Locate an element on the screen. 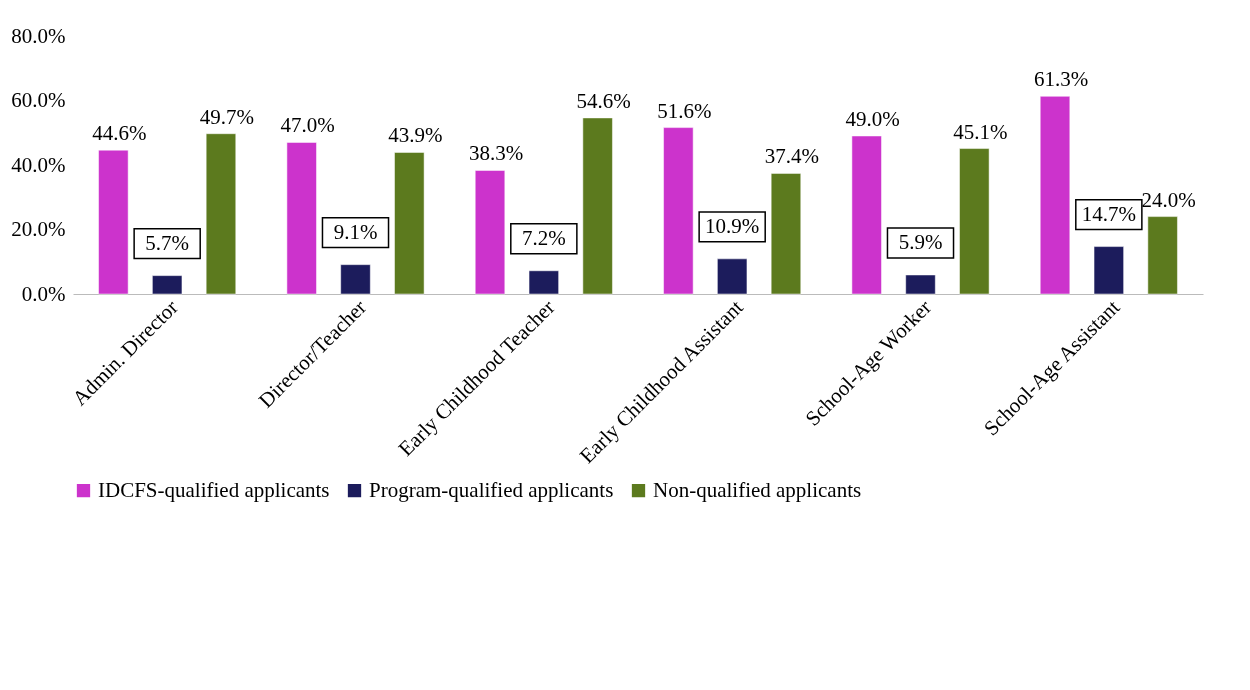  data-label: 44.6% is located at coordinates (119, 133).